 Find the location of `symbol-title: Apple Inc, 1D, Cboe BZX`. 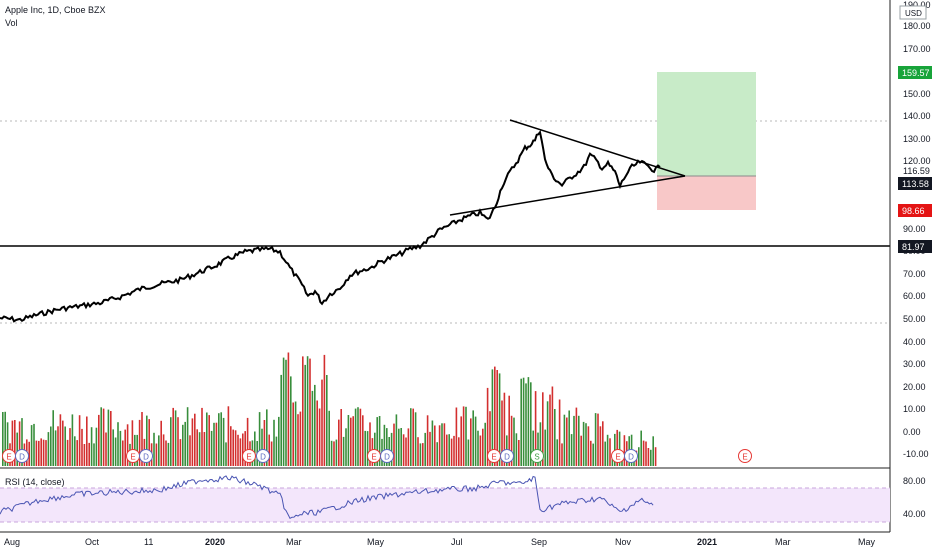

symbol-title: Apple Inc, 1D, Cboe BZX is located at coordinates (55, 10).